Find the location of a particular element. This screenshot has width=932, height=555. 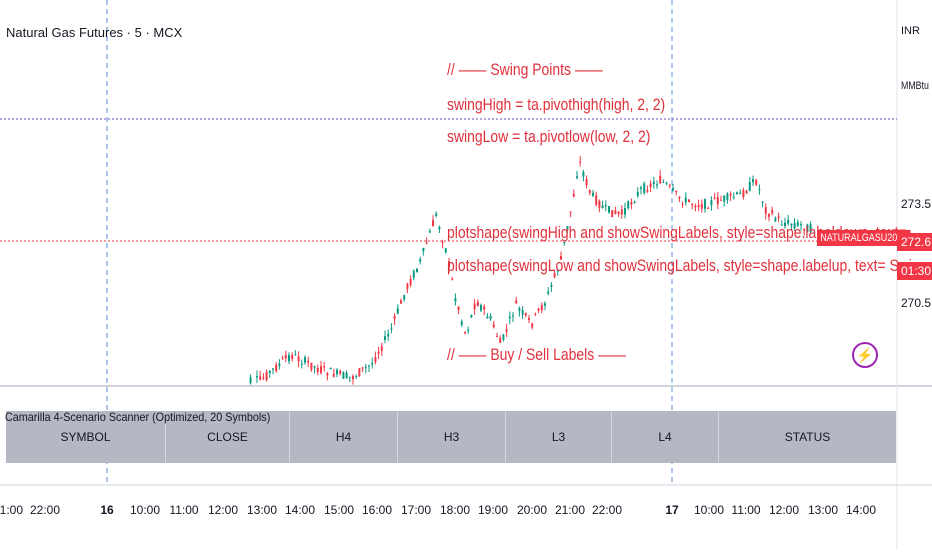

unit-label: MMBtu is located at coordinates (915, 86).